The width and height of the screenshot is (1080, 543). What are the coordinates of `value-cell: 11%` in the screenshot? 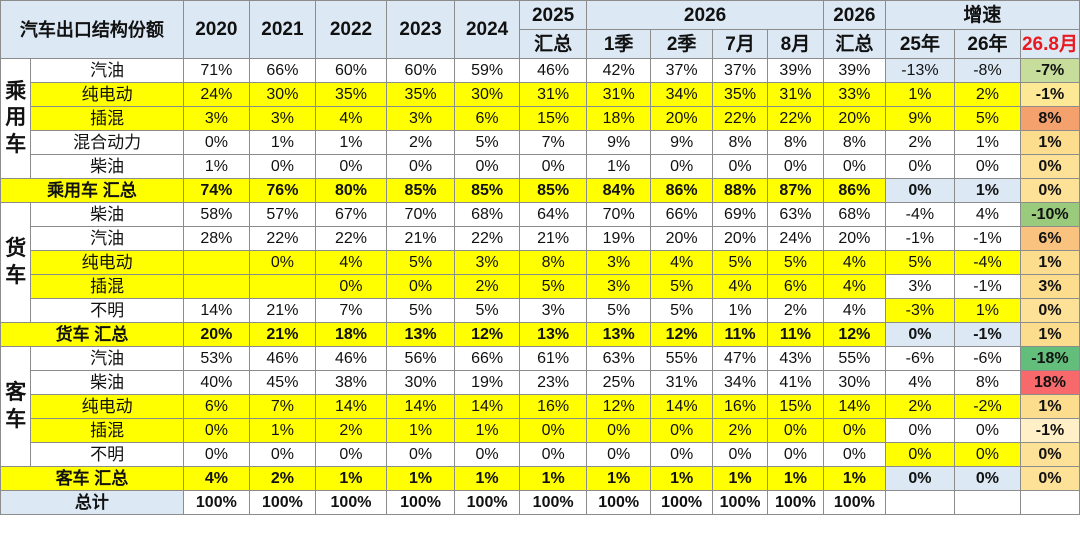 It's located at (740, 334).